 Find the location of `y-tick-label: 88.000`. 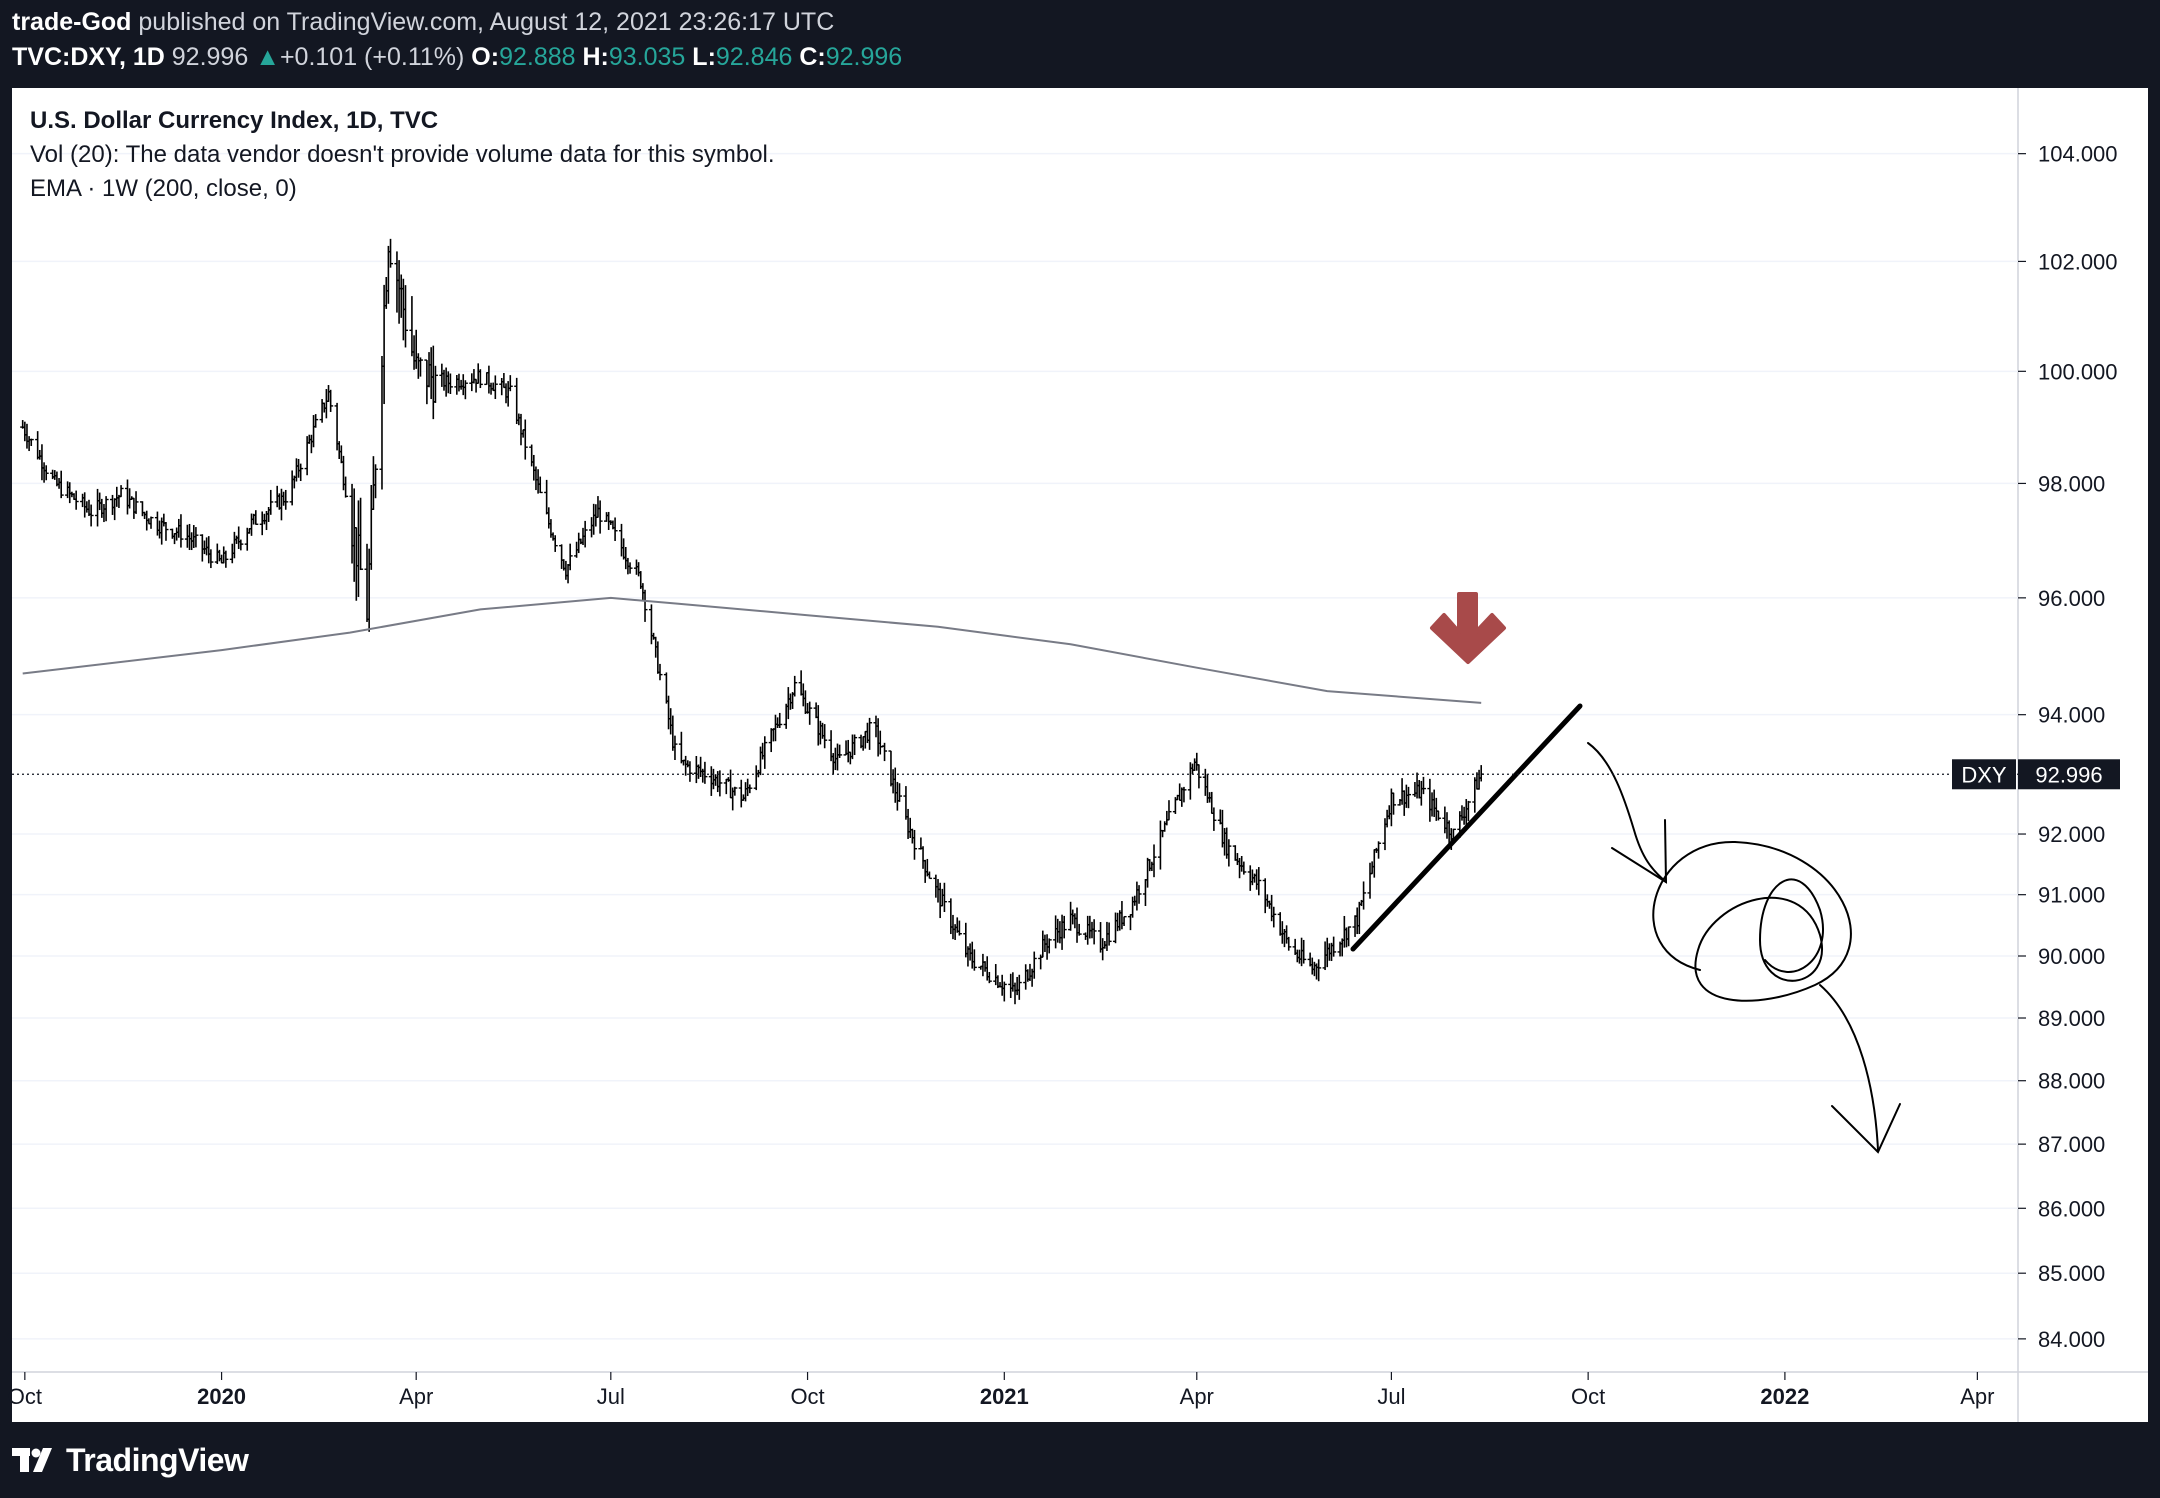

y-tick-label: 88.000 is located at coordinates (2071, 1081).